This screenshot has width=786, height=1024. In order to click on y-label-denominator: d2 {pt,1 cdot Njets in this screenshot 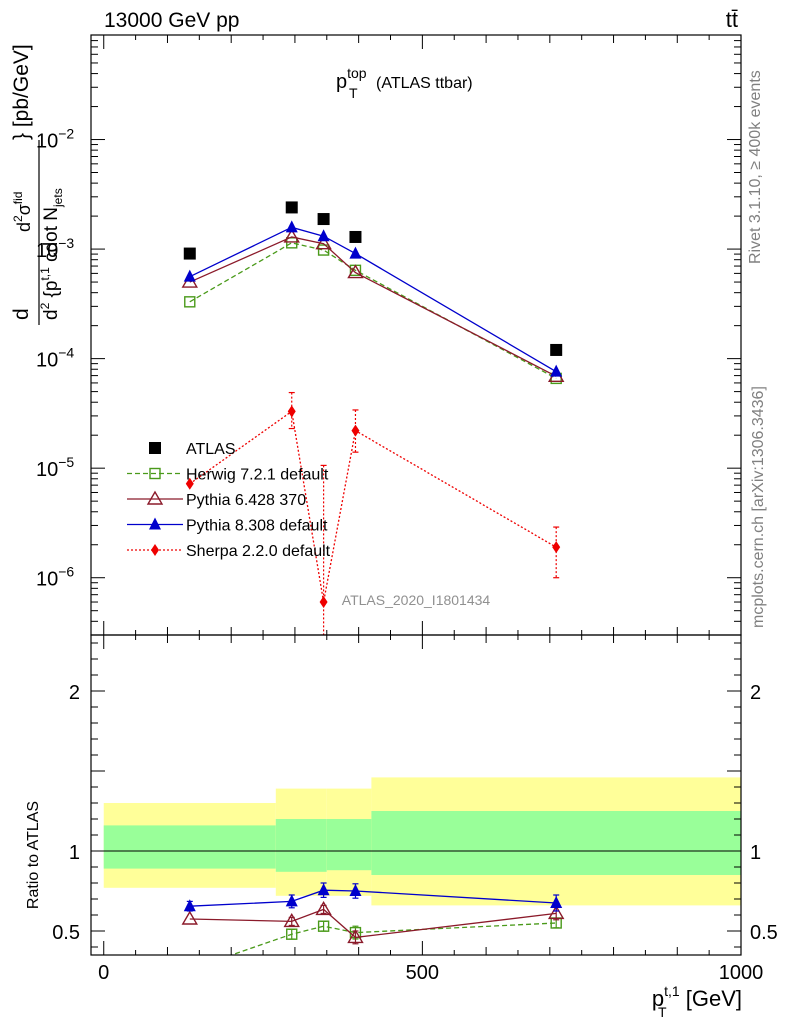, I will do `click(51, 254)`.